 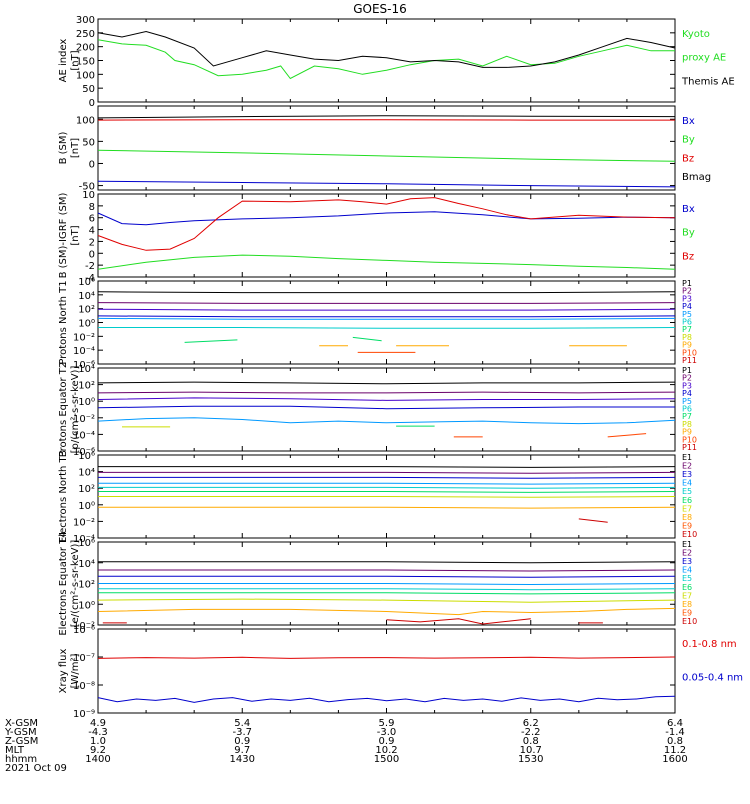 What do you see at coordinates (386, 759) in the screenshot?
I see `ephemeris-value: 1500` at bounding box center [386, 759].